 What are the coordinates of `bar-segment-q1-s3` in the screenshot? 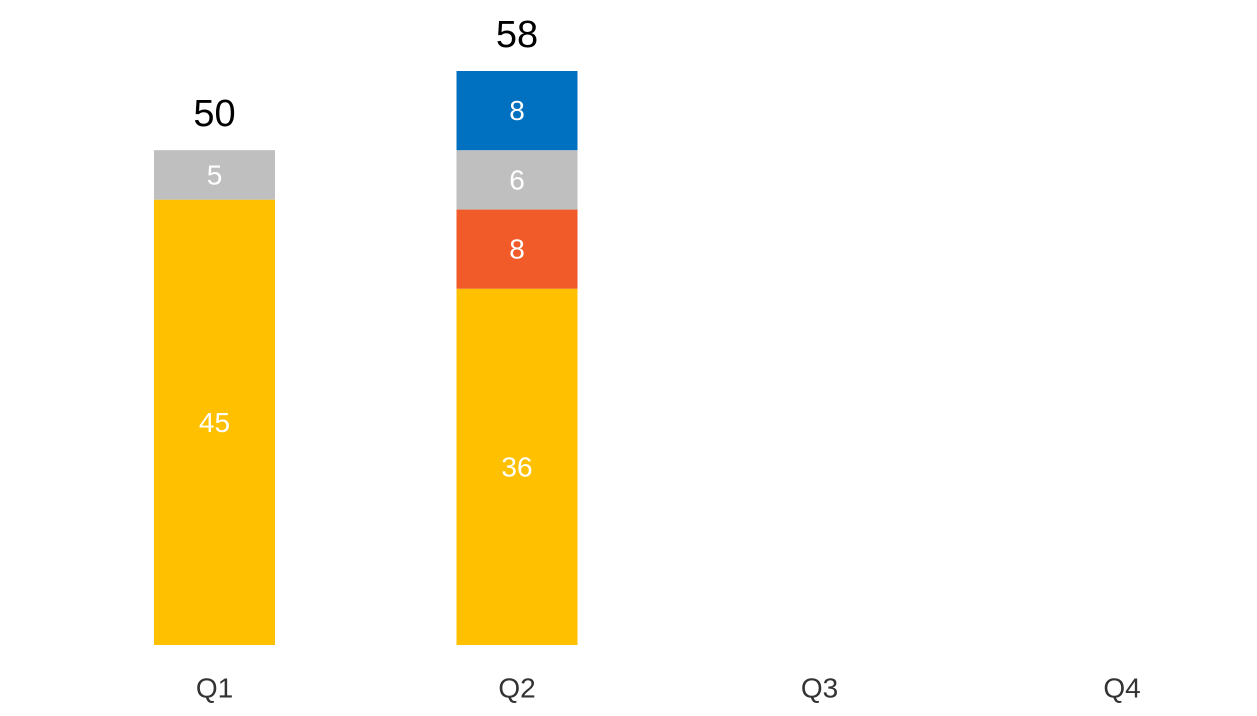 It's located at (214, 175).